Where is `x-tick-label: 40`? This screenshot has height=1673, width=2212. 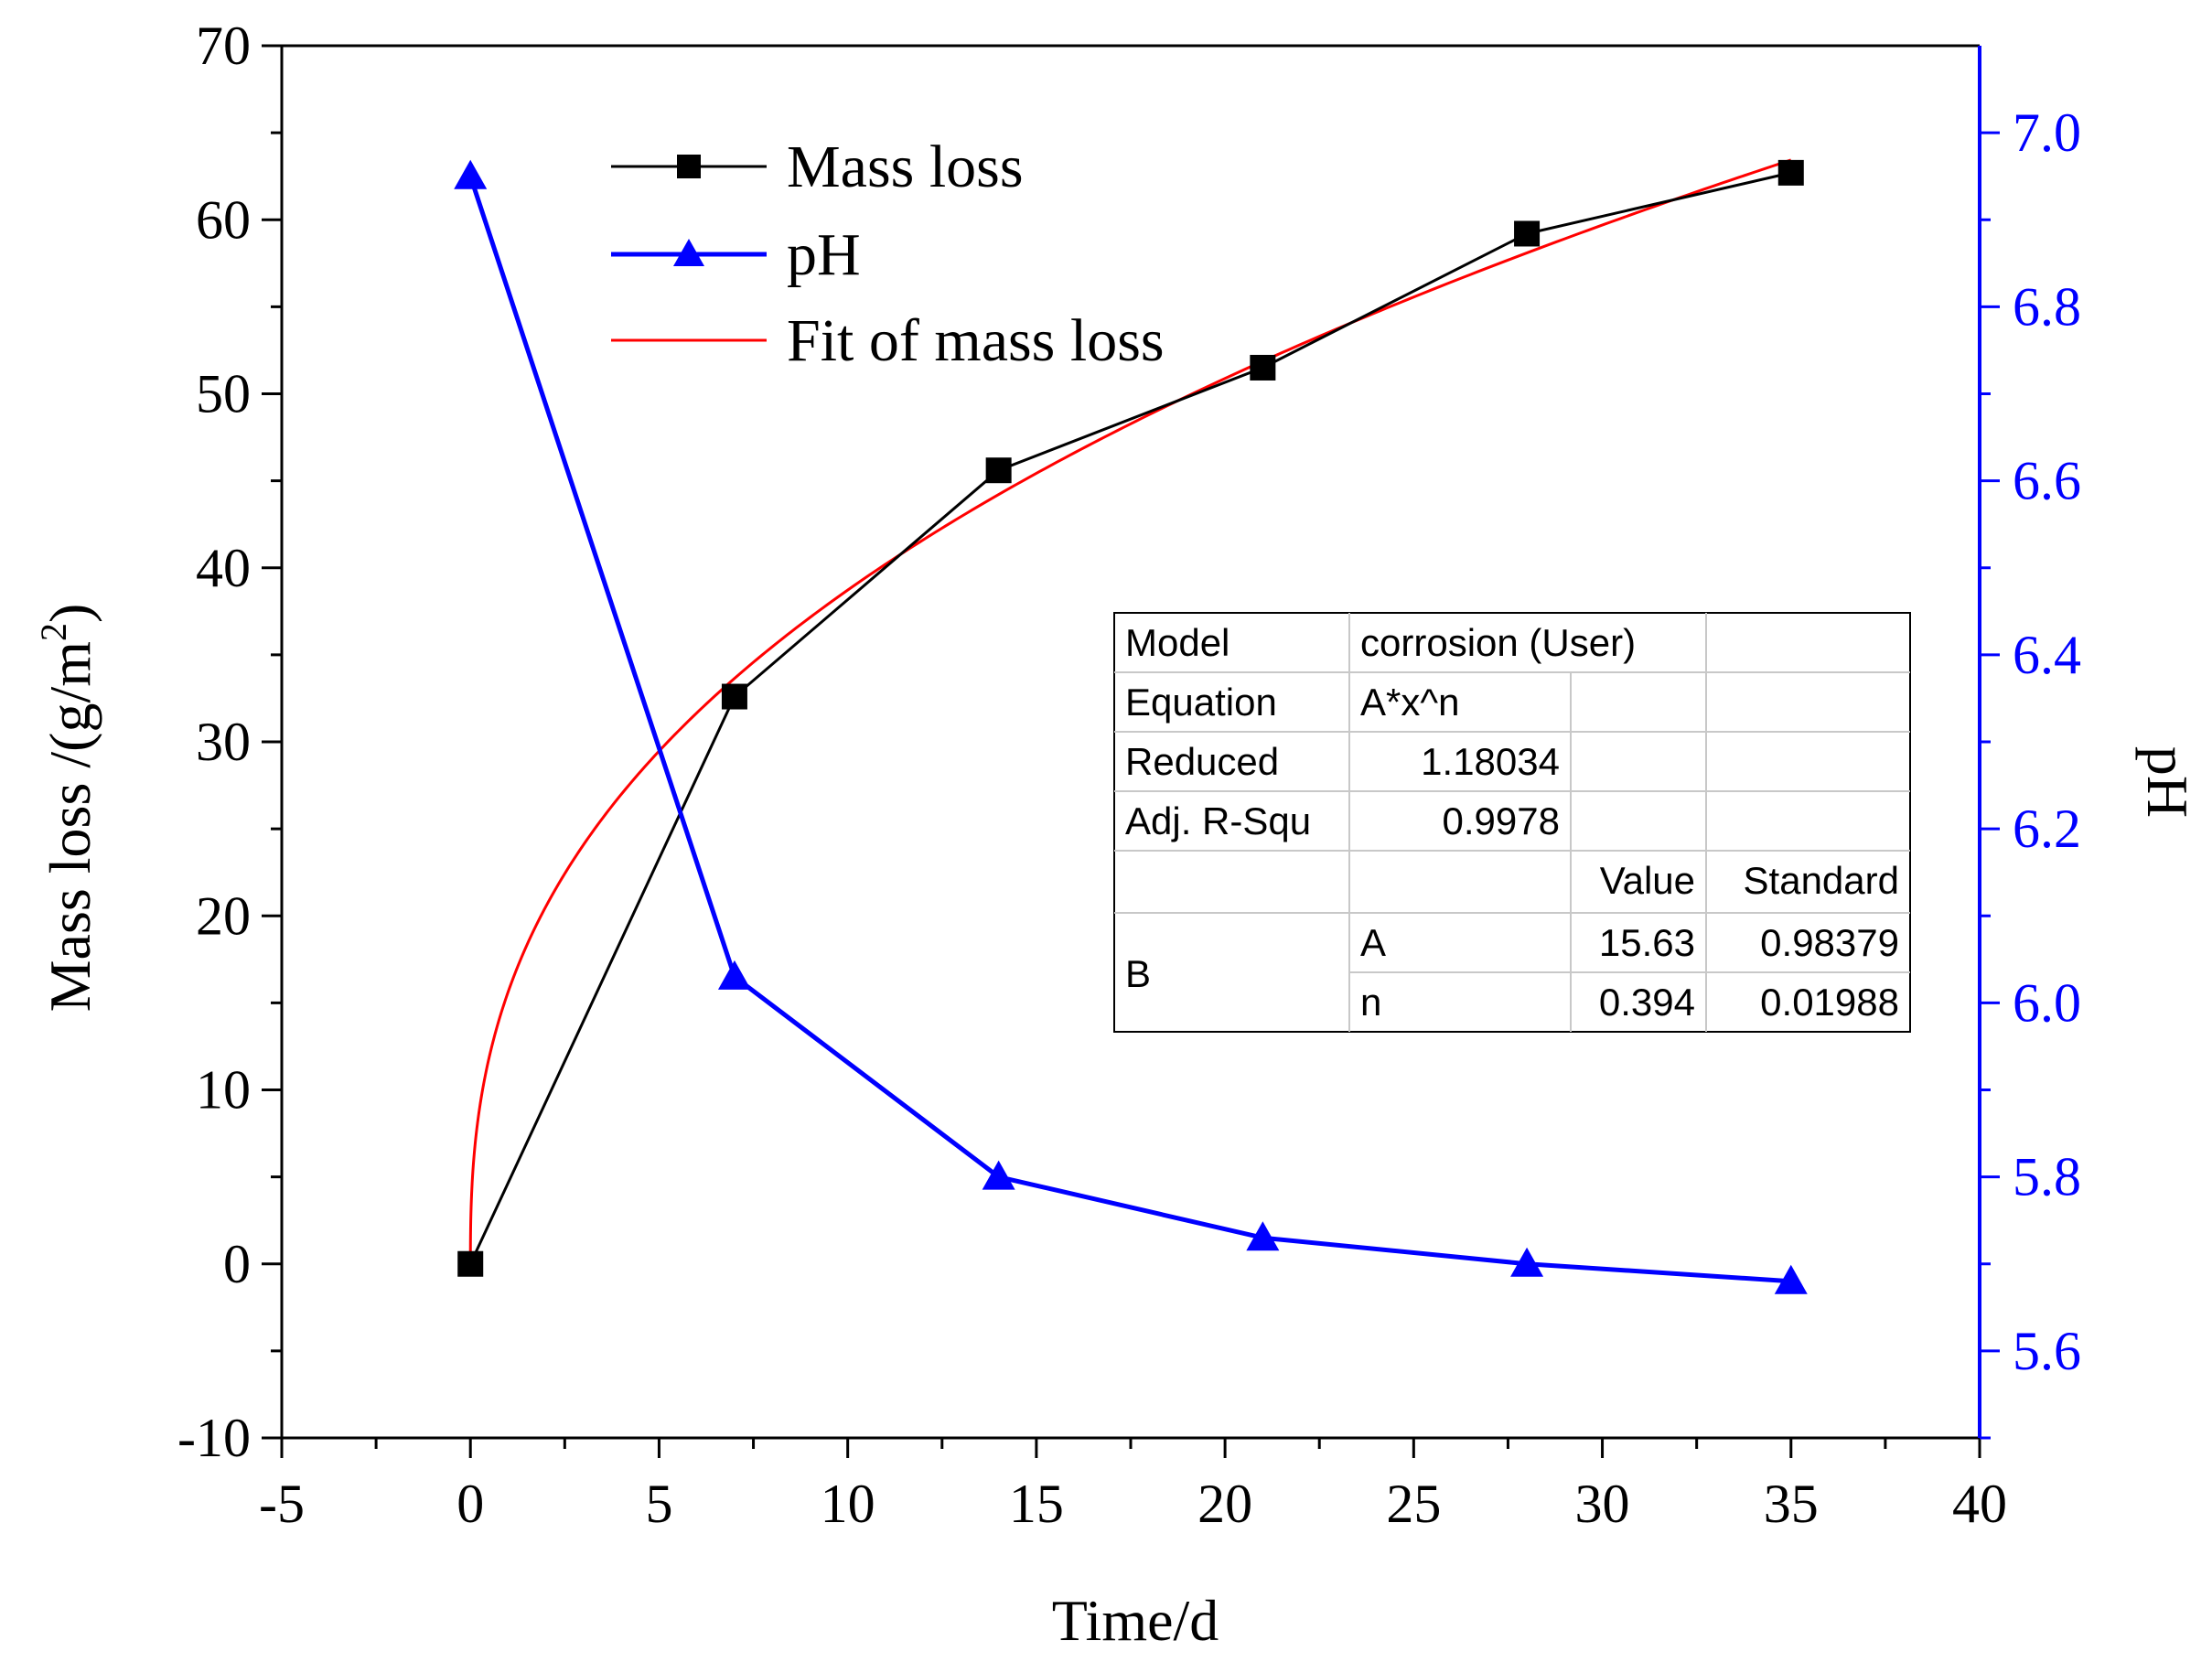 x-tick-label: 40 is located at coordinates (1979, 1504).